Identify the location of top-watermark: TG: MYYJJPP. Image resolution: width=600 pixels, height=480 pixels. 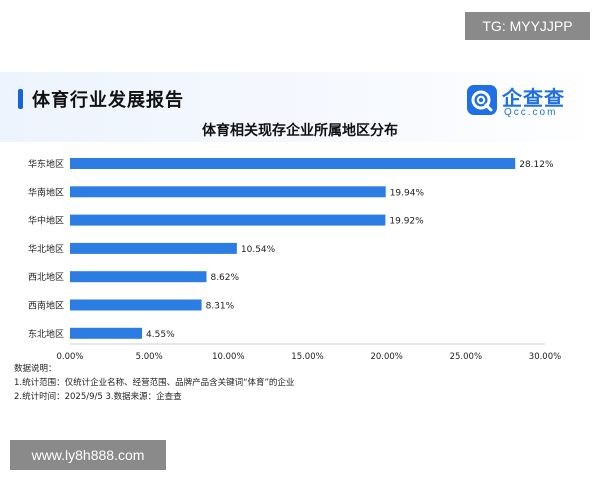
(527, 26).